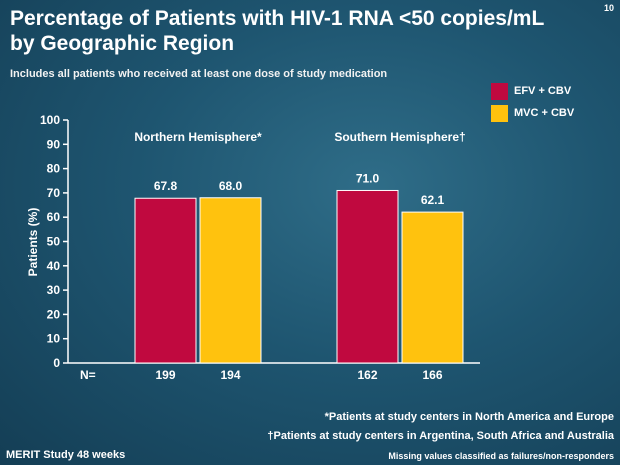 Image resolution: width=620 pixels, height=465 pixels. I want to click on data-label: 68.0, so click(231, 186).